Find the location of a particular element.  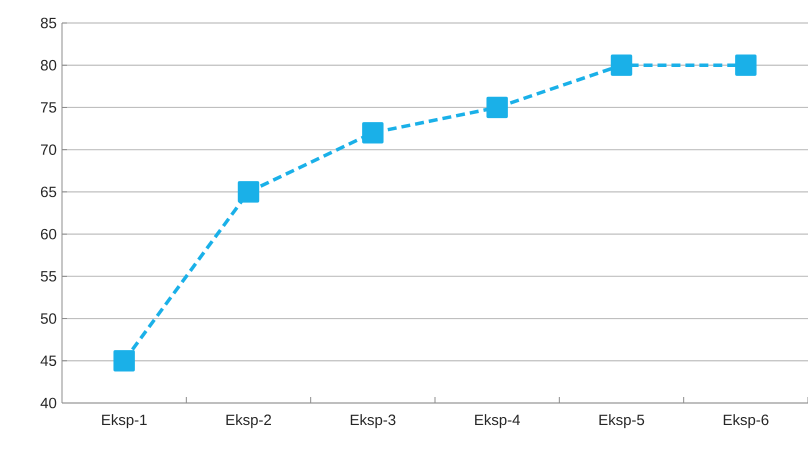

x-tick-label: Eksp-6 is located at coordinates (746, 421).